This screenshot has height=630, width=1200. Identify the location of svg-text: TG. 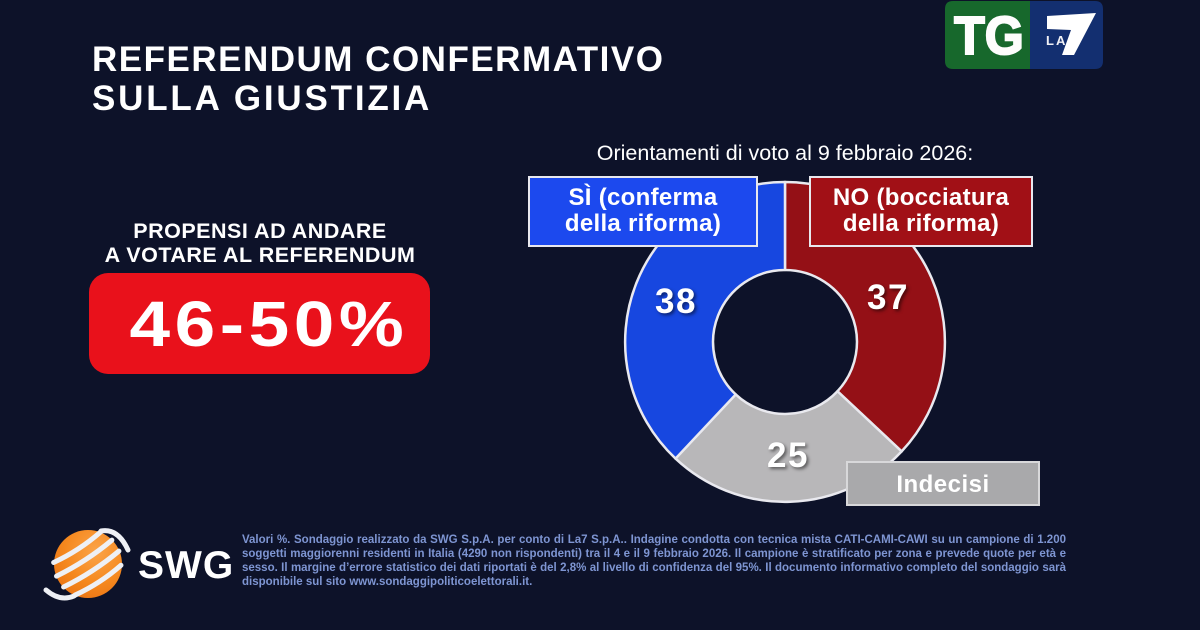
(989, 36).